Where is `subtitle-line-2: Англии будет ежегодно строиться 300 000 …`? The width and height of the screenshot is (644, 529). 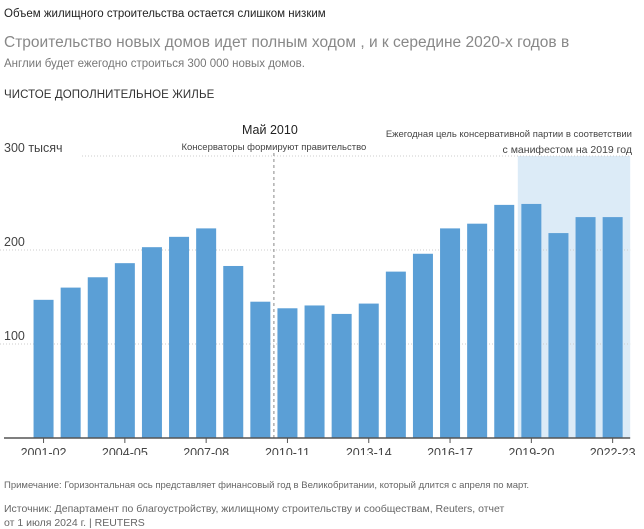 subtitle-line-2: Англии будет ежегодно строиться 300 000 … is located at coordinates (154, 64).